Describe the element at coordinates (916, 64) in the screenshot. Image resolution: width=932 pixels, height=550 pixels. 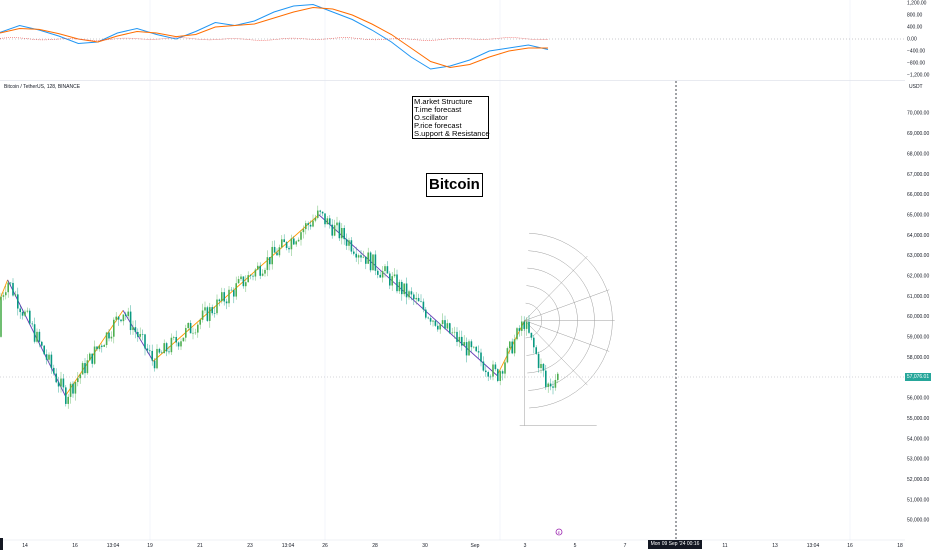
I see `oscillator-tick-label: −800.00` at that location.